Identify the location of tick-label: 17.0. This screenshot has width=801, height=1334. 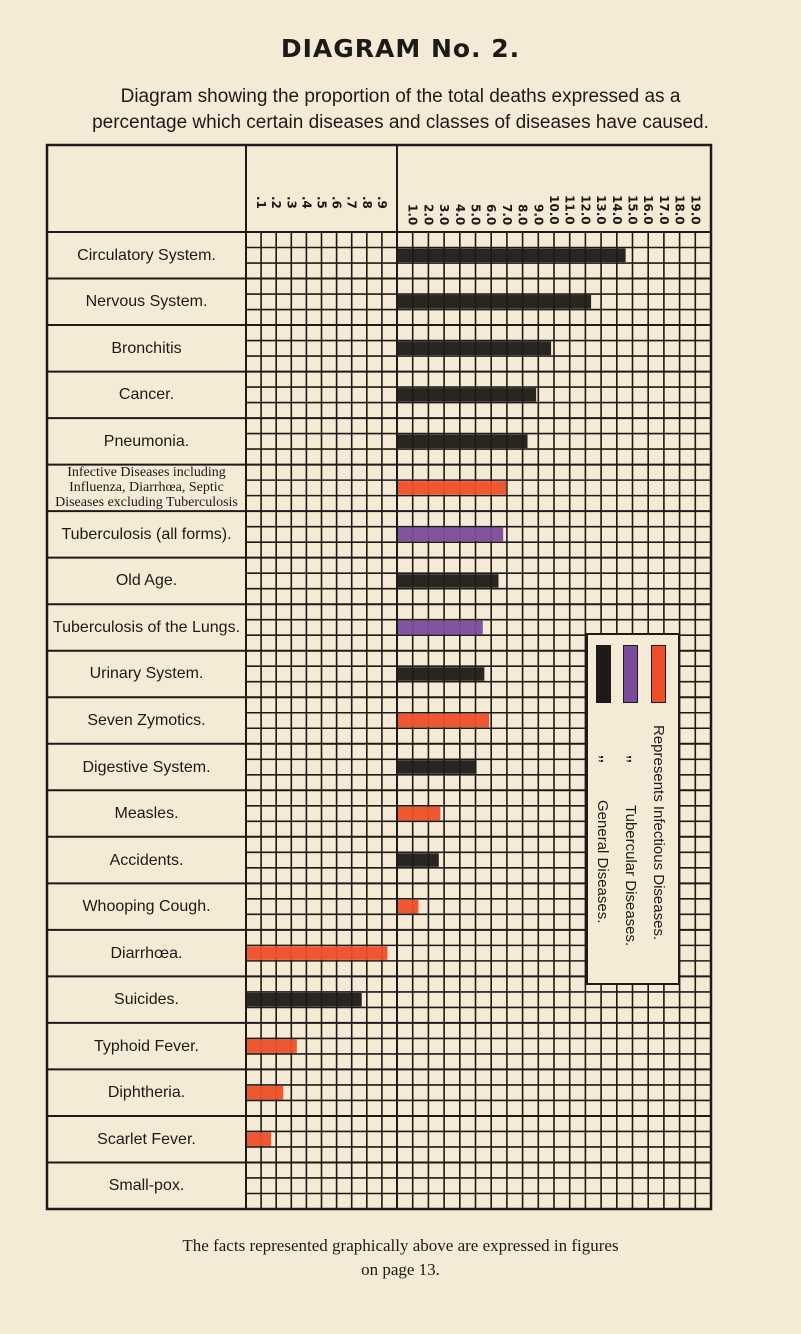
(663, 210).